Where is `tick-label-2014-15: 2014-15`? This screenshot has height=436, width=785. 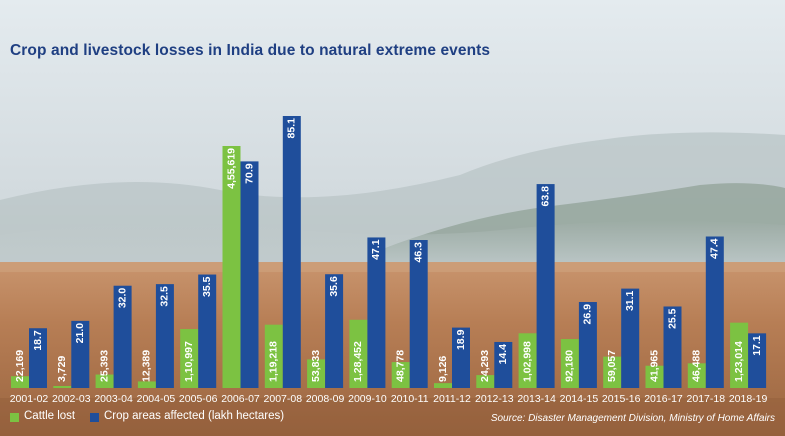 tick-label-2014-15: 2014-15 is located at coordinates (579, 399).